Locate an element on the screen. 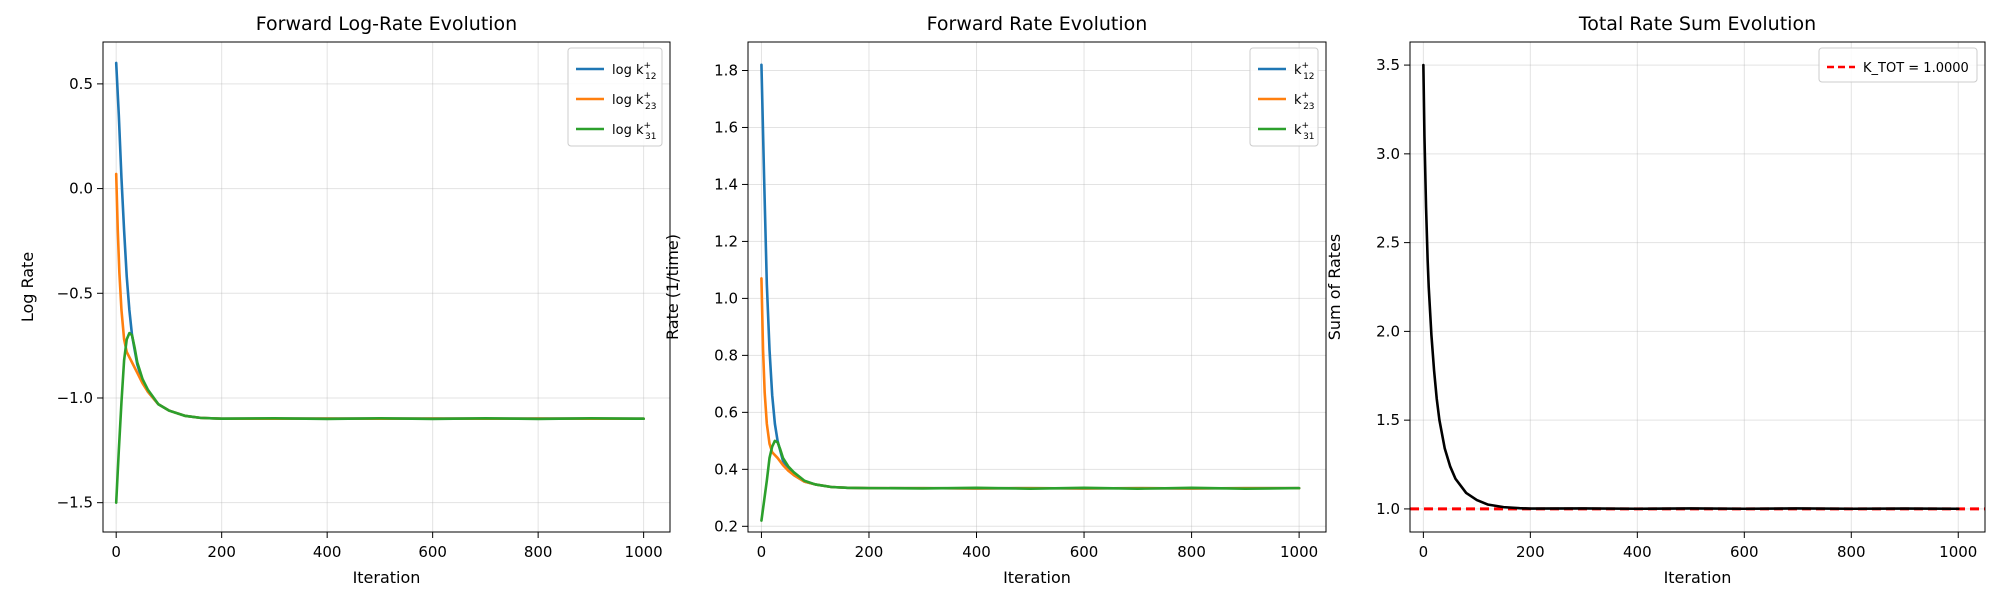 This screenshot has width=2000, height=600. y-tick-label: 3.0 is located at coordinates (1388, 154).